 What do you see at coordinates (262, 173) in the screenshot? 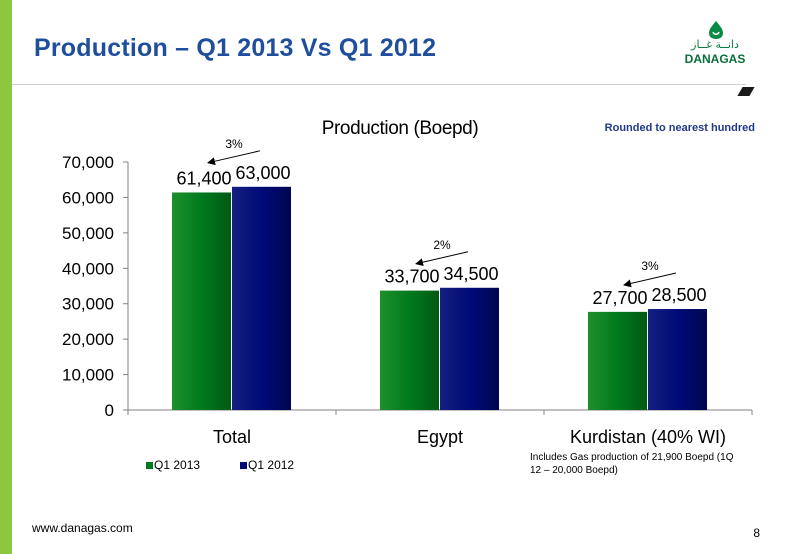
I see `data-label: 63,000` at bounding box center [262, 173].